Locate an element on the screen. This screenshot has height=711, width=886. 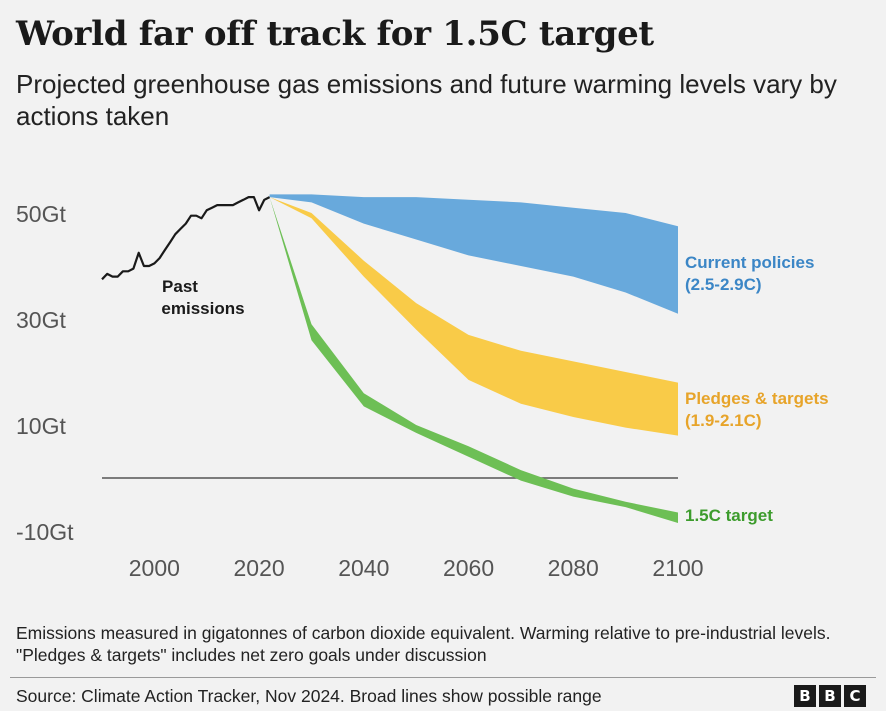
y-tick-label: 50Gt is located at coordinates (41, 214).